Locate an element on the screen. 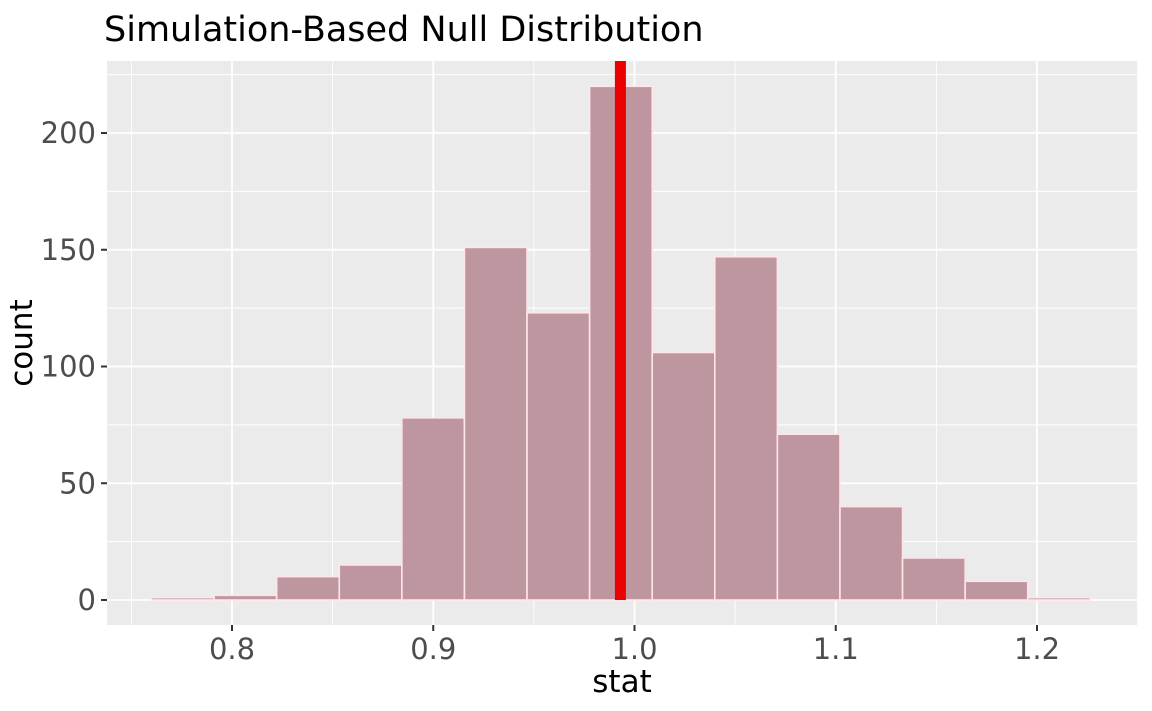  y-tick-label: 200 is located at coordinates (68, 133).